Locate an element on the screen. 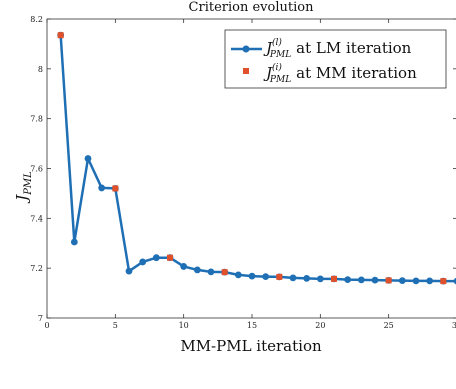  x-tick-label: 0 is located at coordinates (46, 325).